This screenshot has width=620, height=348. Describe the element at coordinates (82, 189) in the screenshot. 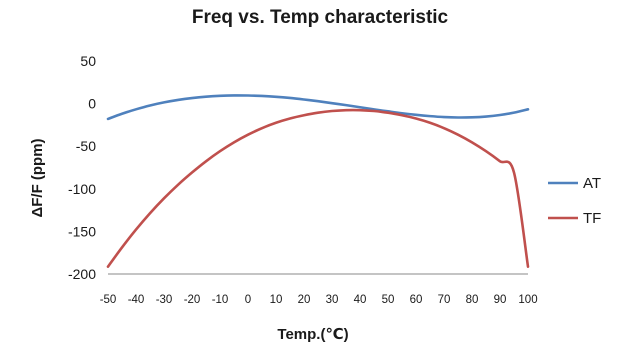

I see `y-tick-label: -100` at that location.